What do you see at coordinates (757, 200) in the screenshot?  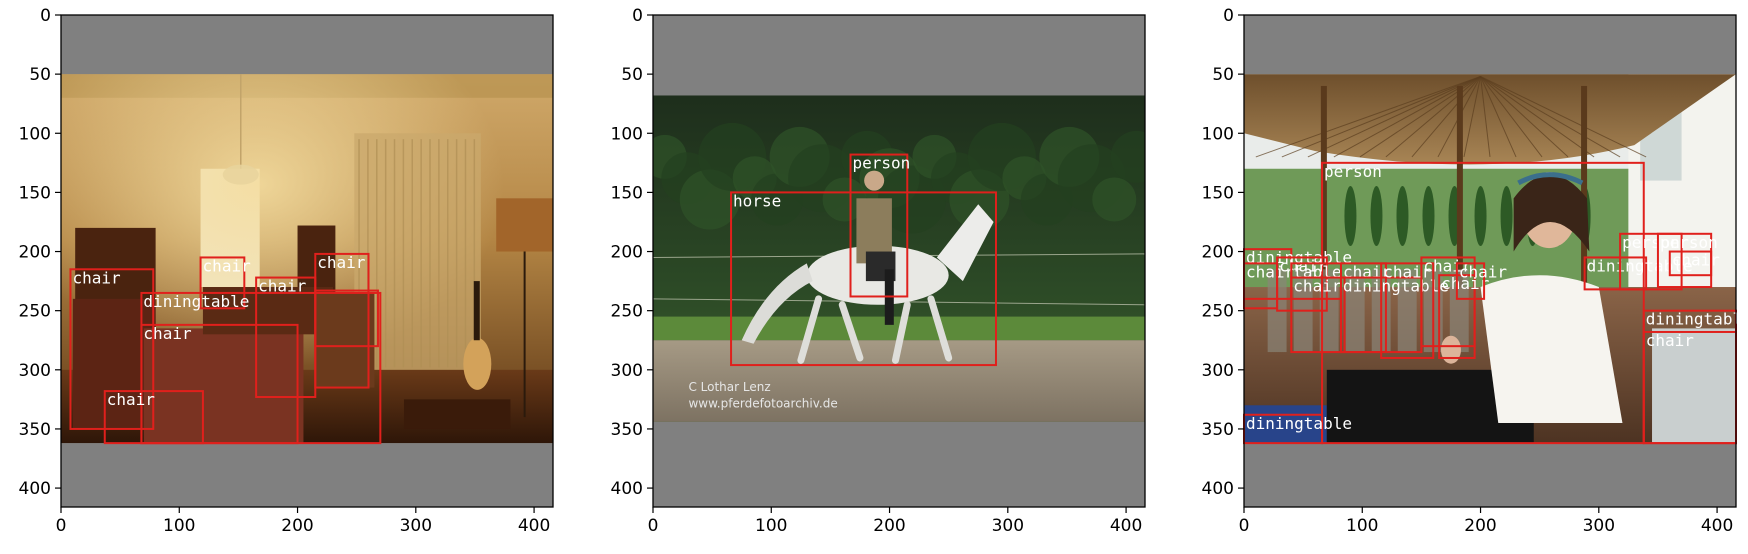 I see `detection-label: horse` at bounding box center [757, 200].